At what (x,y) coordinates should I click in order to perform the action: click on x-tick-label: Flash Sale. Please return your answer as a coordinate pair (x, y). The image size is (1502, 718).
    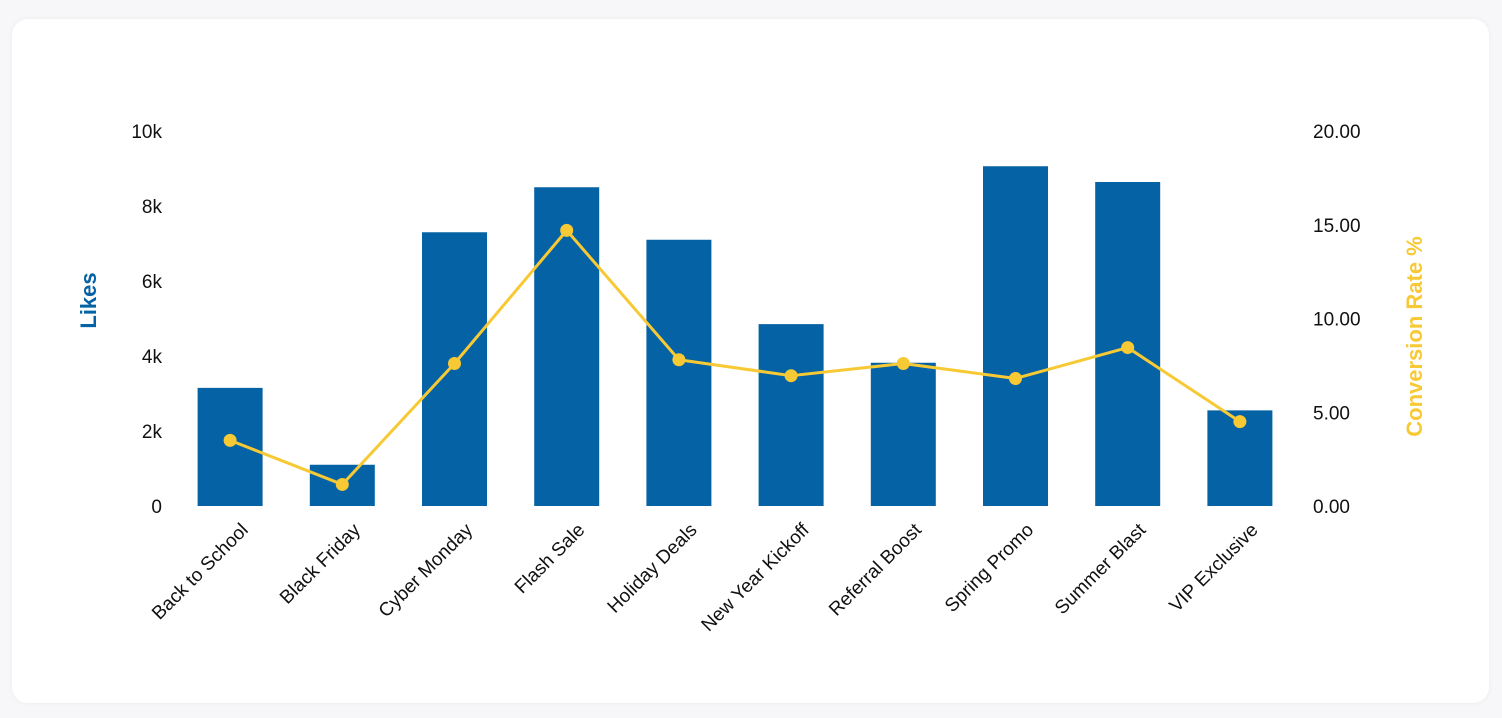
    Looking at the image, I should click on (550, 559).